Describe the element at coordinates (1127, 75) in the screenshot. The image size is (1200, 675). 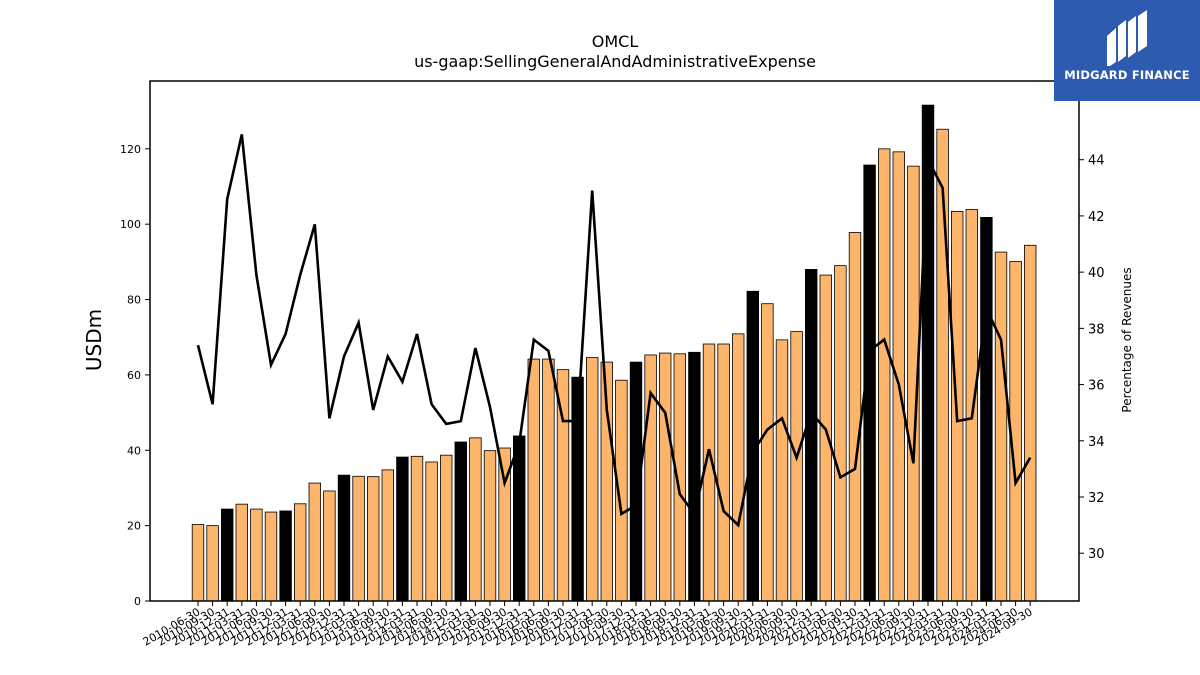
I see `logo-text: MIDGARD FINANCE` at that location.